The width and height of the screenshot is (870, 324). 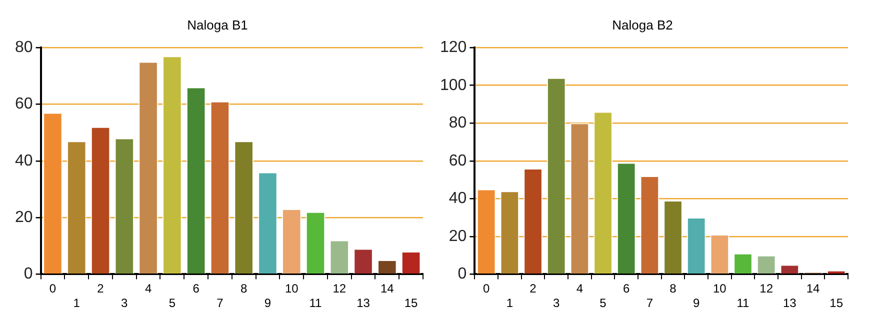 What do you see at coordinates (642, 24) in the screenshot?
I see `chart-title: Naloga B2` at bounding box center [642, 24].